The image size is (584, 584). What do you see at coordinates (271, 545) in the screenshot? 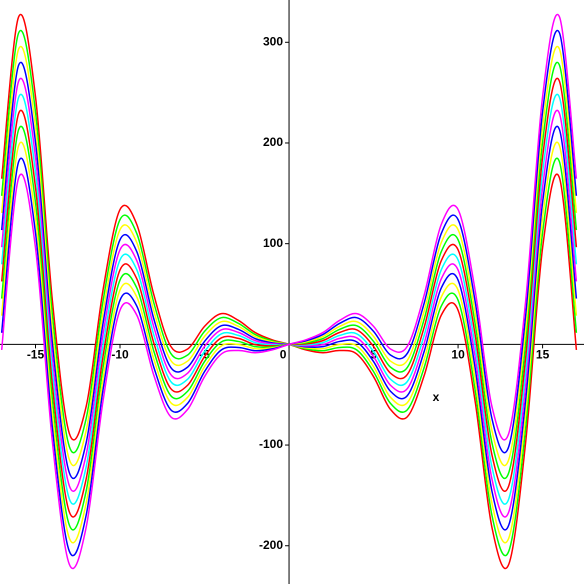
I see `y-tick-label: -200` at bounding box center [271, 545].